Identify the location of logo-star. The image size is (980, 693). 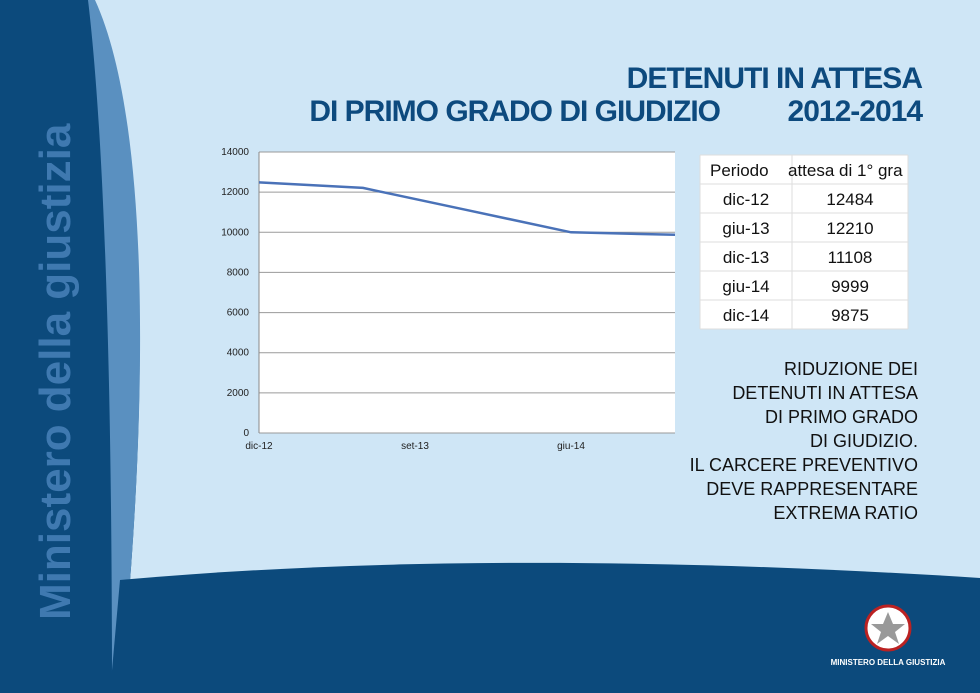
(888, 628).